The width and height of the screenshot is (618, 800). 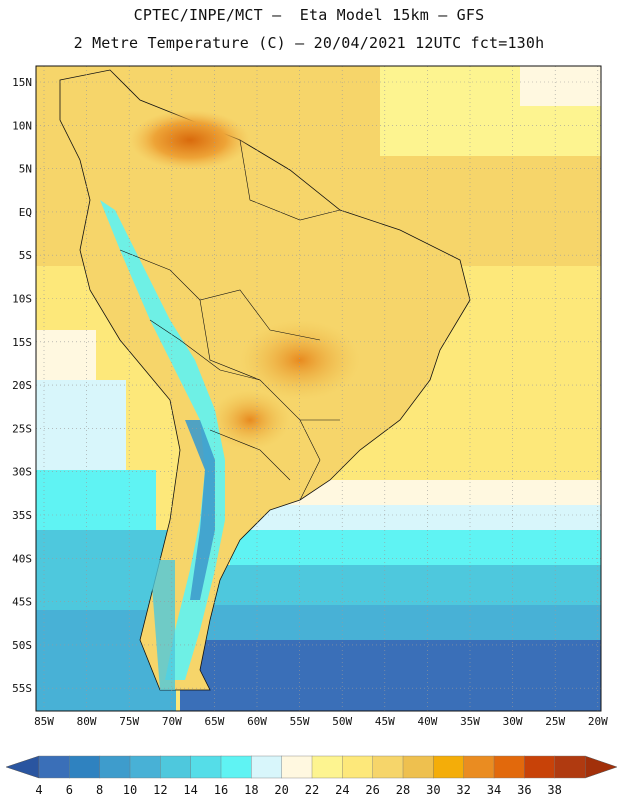 I want to click on lat-label: 15N, so click(x=22, y=82).